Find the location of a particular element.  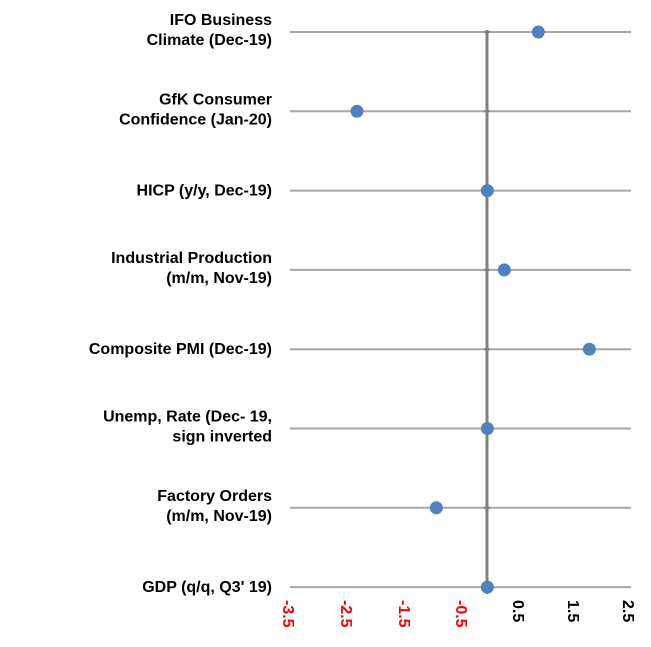

category-label: GDP (q/q, Q3' 19) is located at coordinates (207, 587).